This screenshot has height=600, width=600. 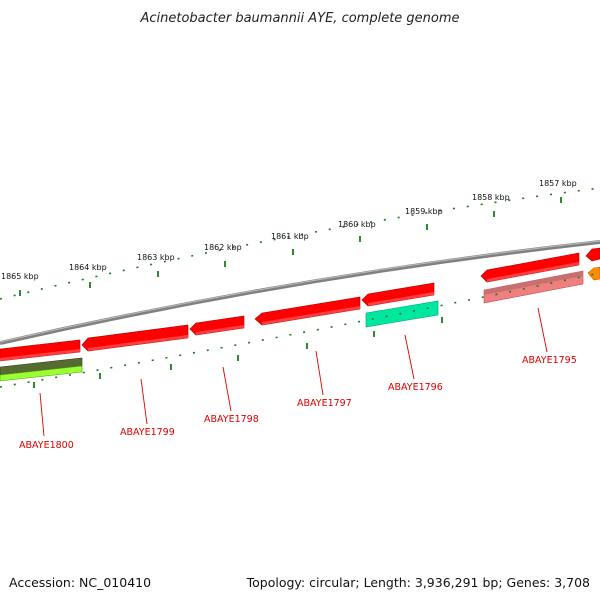 I want to click on gene-label: ABAYE1798, so click(x=231, y=419).